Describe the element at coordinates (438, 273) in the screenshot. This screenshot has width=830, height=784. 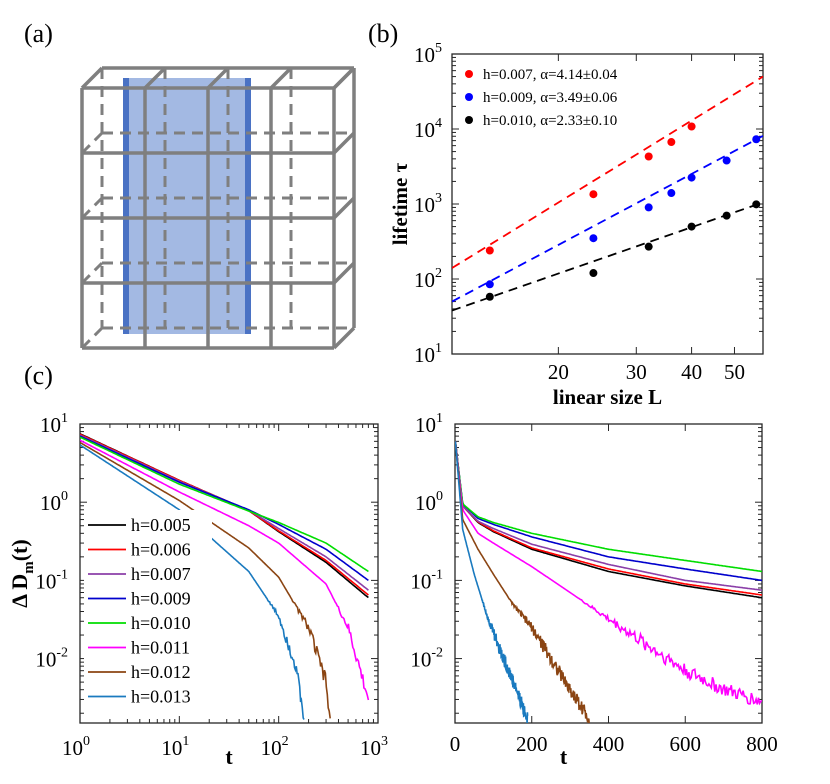
I see `b-y-tick-label-exponent: 2` at that location.